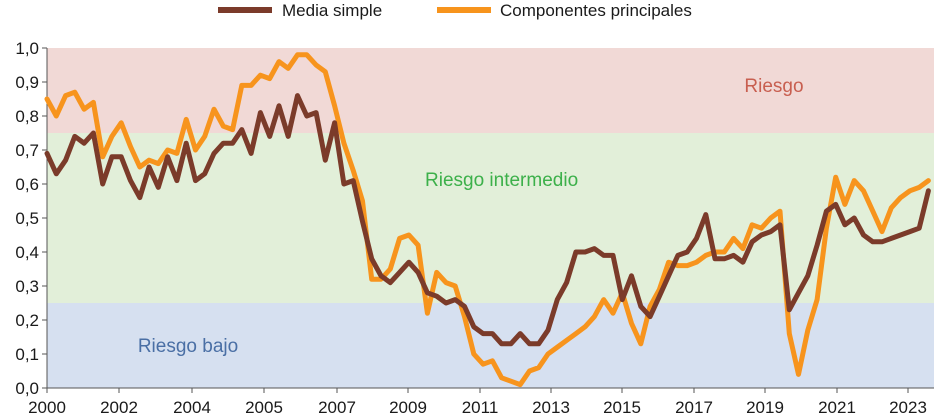 The height and width of the screenshot is (420, 936). What do you see at coordinates (27, 184) in the screenshot?
I see `y-tick-label: 0,6` at bounding box center [27, 184].